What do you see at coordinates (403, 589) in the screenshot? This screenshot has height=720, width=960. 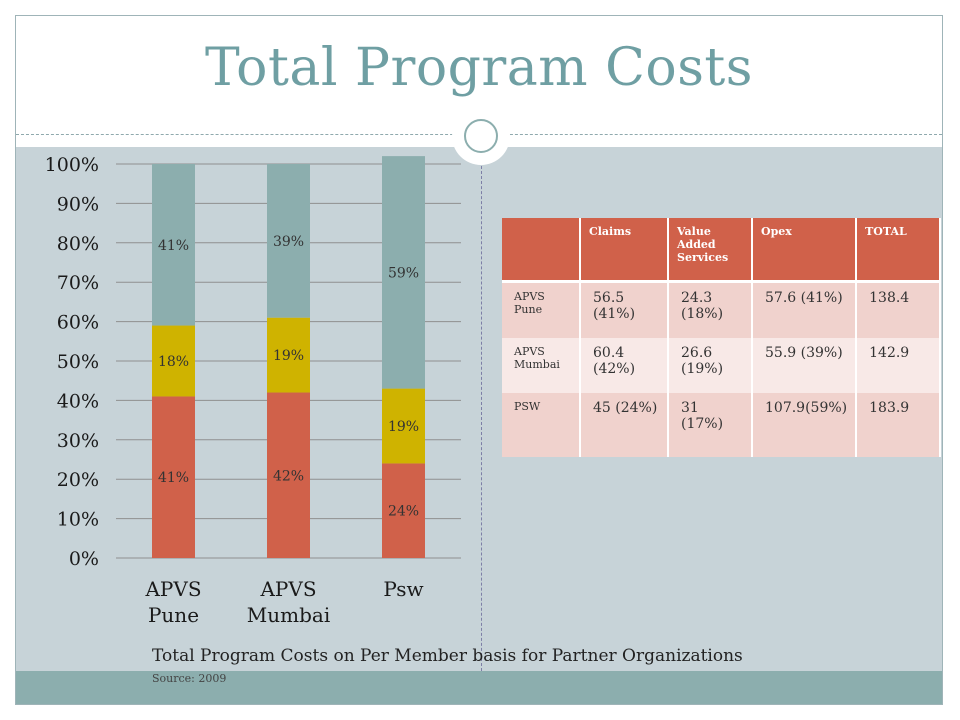 I see `x-tick-label: Psw` at bounding box center [403, 589].